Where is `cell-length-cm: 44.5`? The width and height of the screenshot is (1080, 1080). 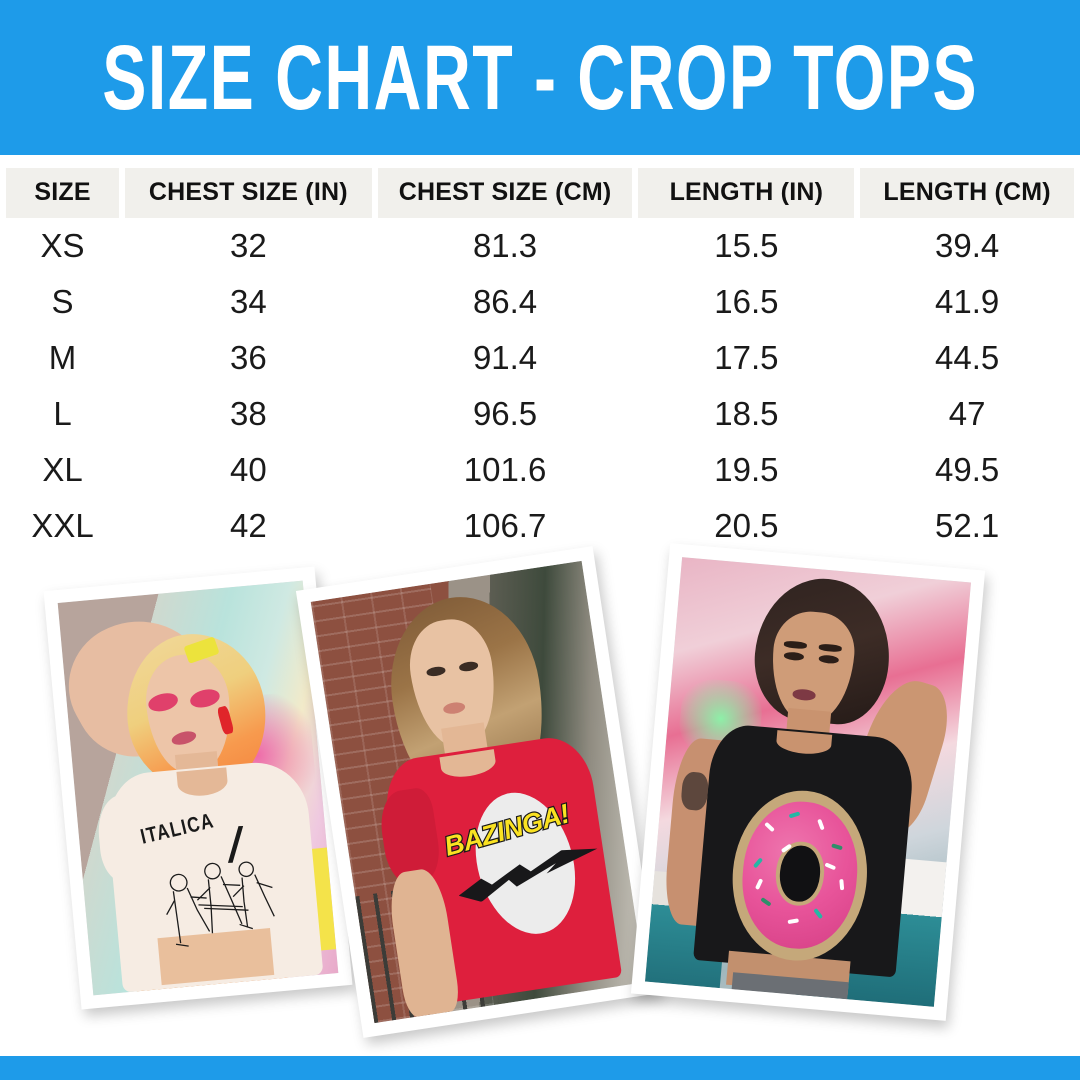
cell-length-cm: 44.5 is located at coordinates (967, 358).